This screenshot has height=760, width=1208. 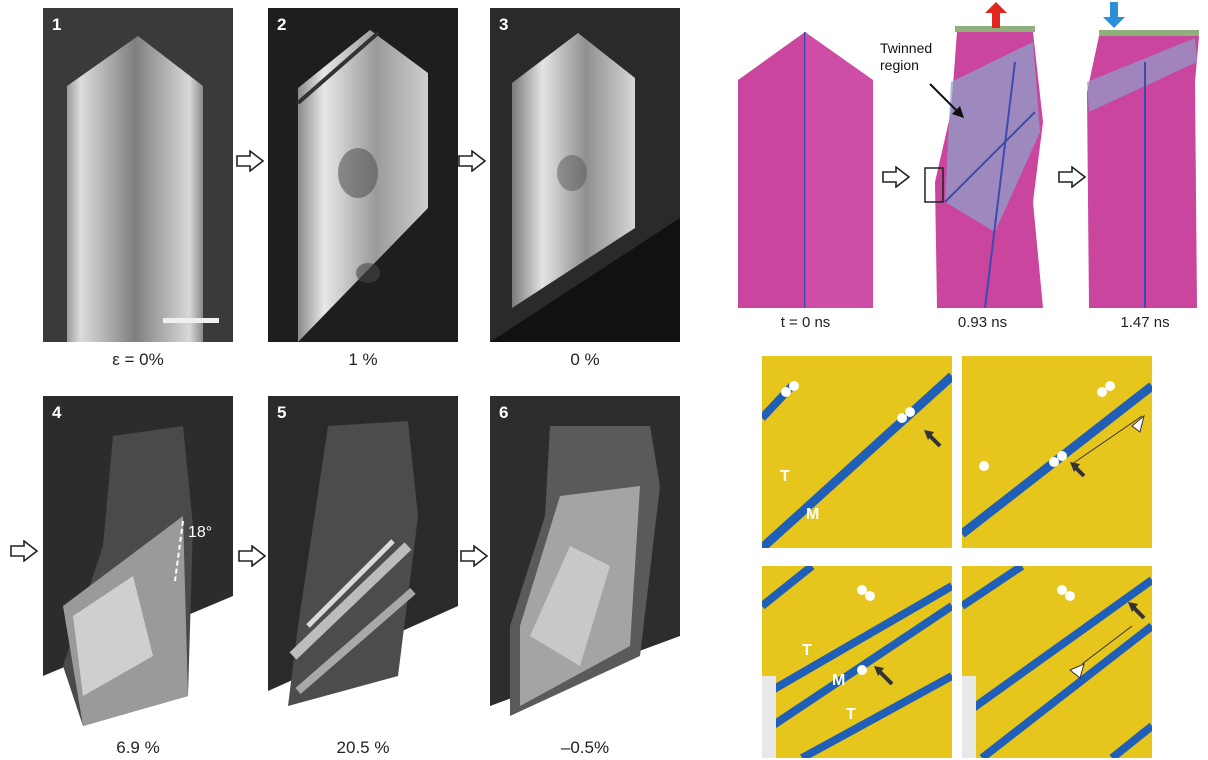 What do you see at coordinates (200, 532) in the screenshot?
I see `angle-label: 18°` at bounding box center [200, 532].